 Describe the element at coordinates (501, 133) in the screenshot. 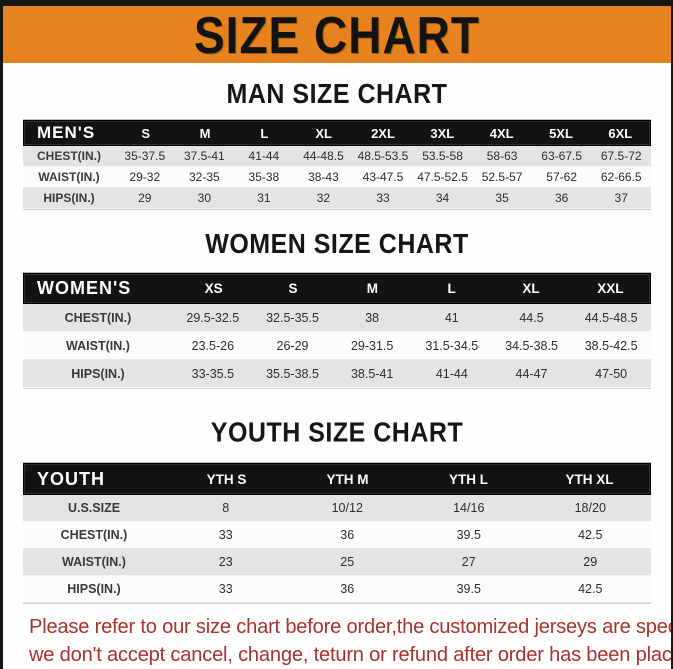

I see `size-column-header: 4XL` at that location.